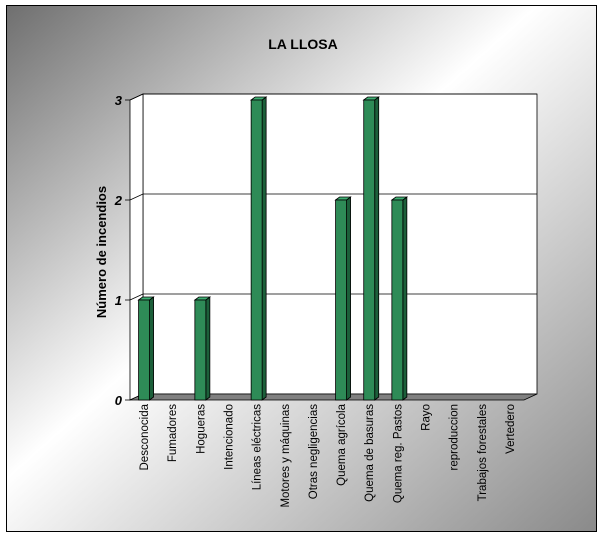 This screenshot has width=601, height=533. I want to click on plot-floor, so click(333, 397).